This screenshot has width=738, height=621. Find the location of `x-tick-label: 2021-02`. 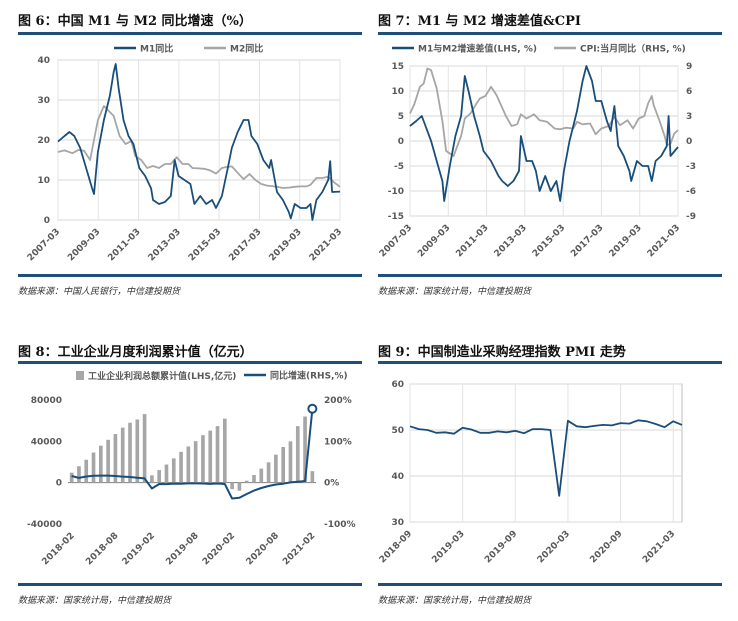

x-tick-label: 2021-02 is located at coordinates (299, 549).